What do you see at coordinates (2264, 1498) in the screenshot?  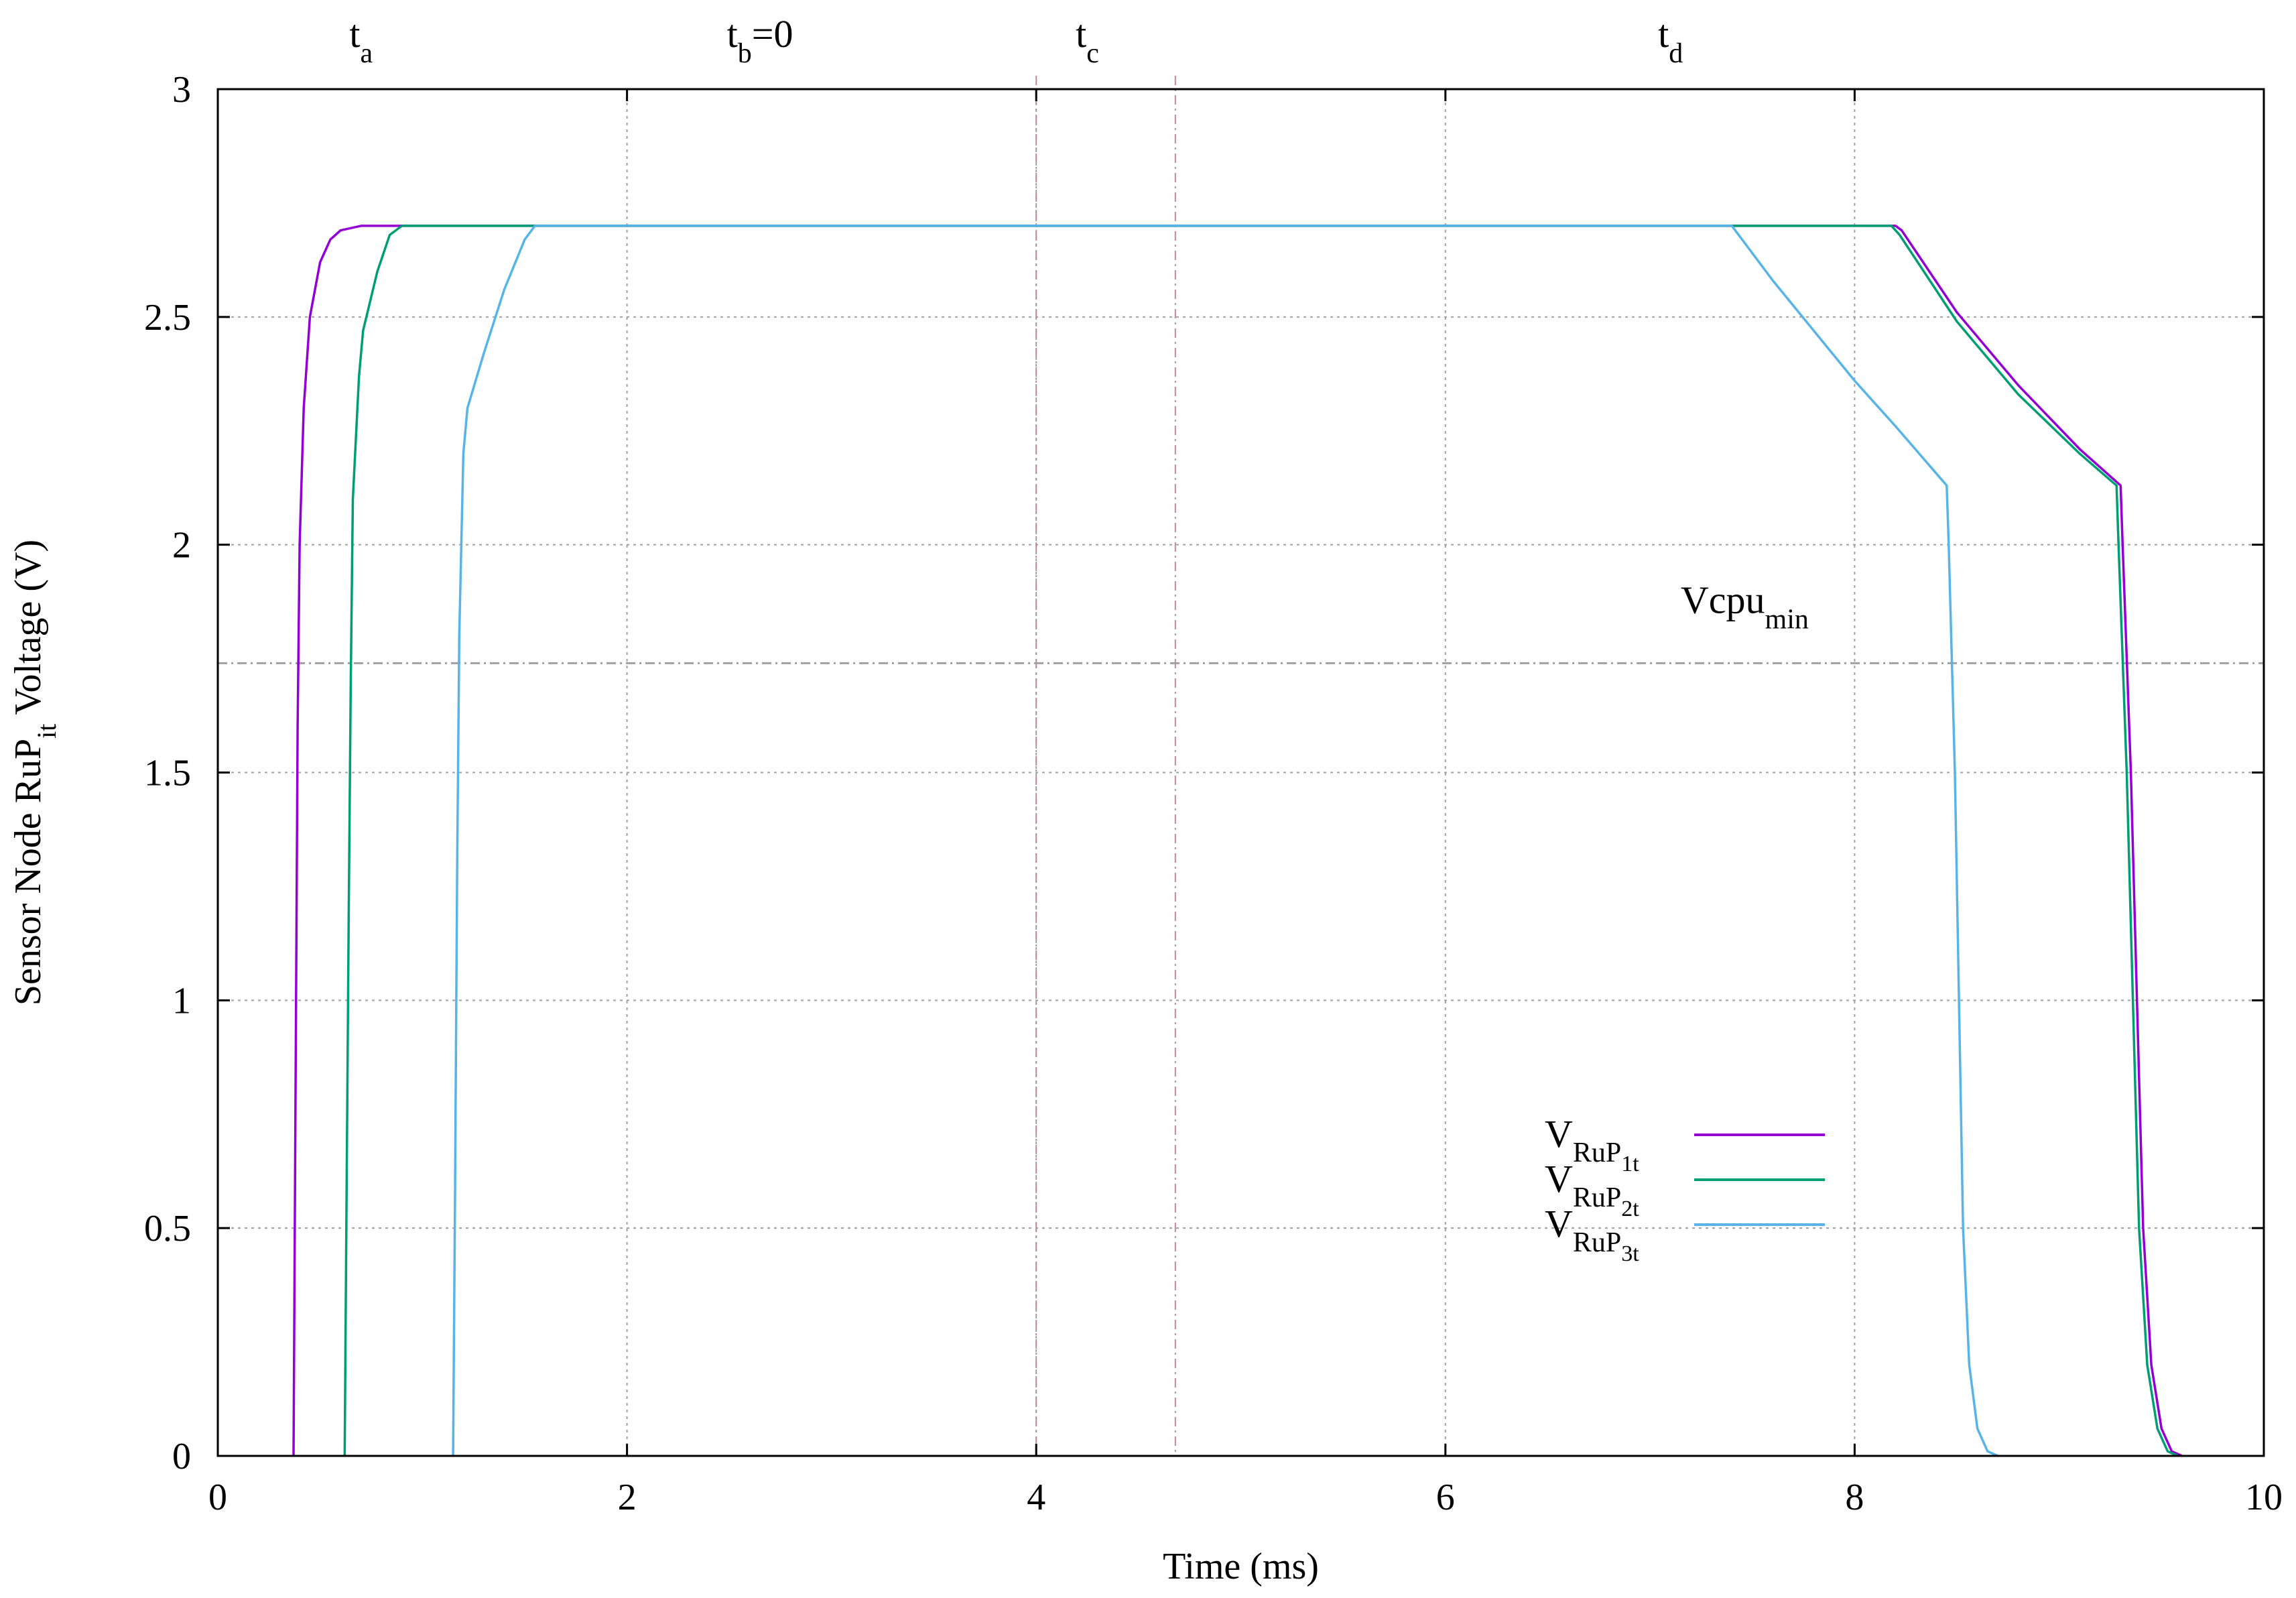 I see `x-tick-label: 10` at bounding box center [2264, 1498].